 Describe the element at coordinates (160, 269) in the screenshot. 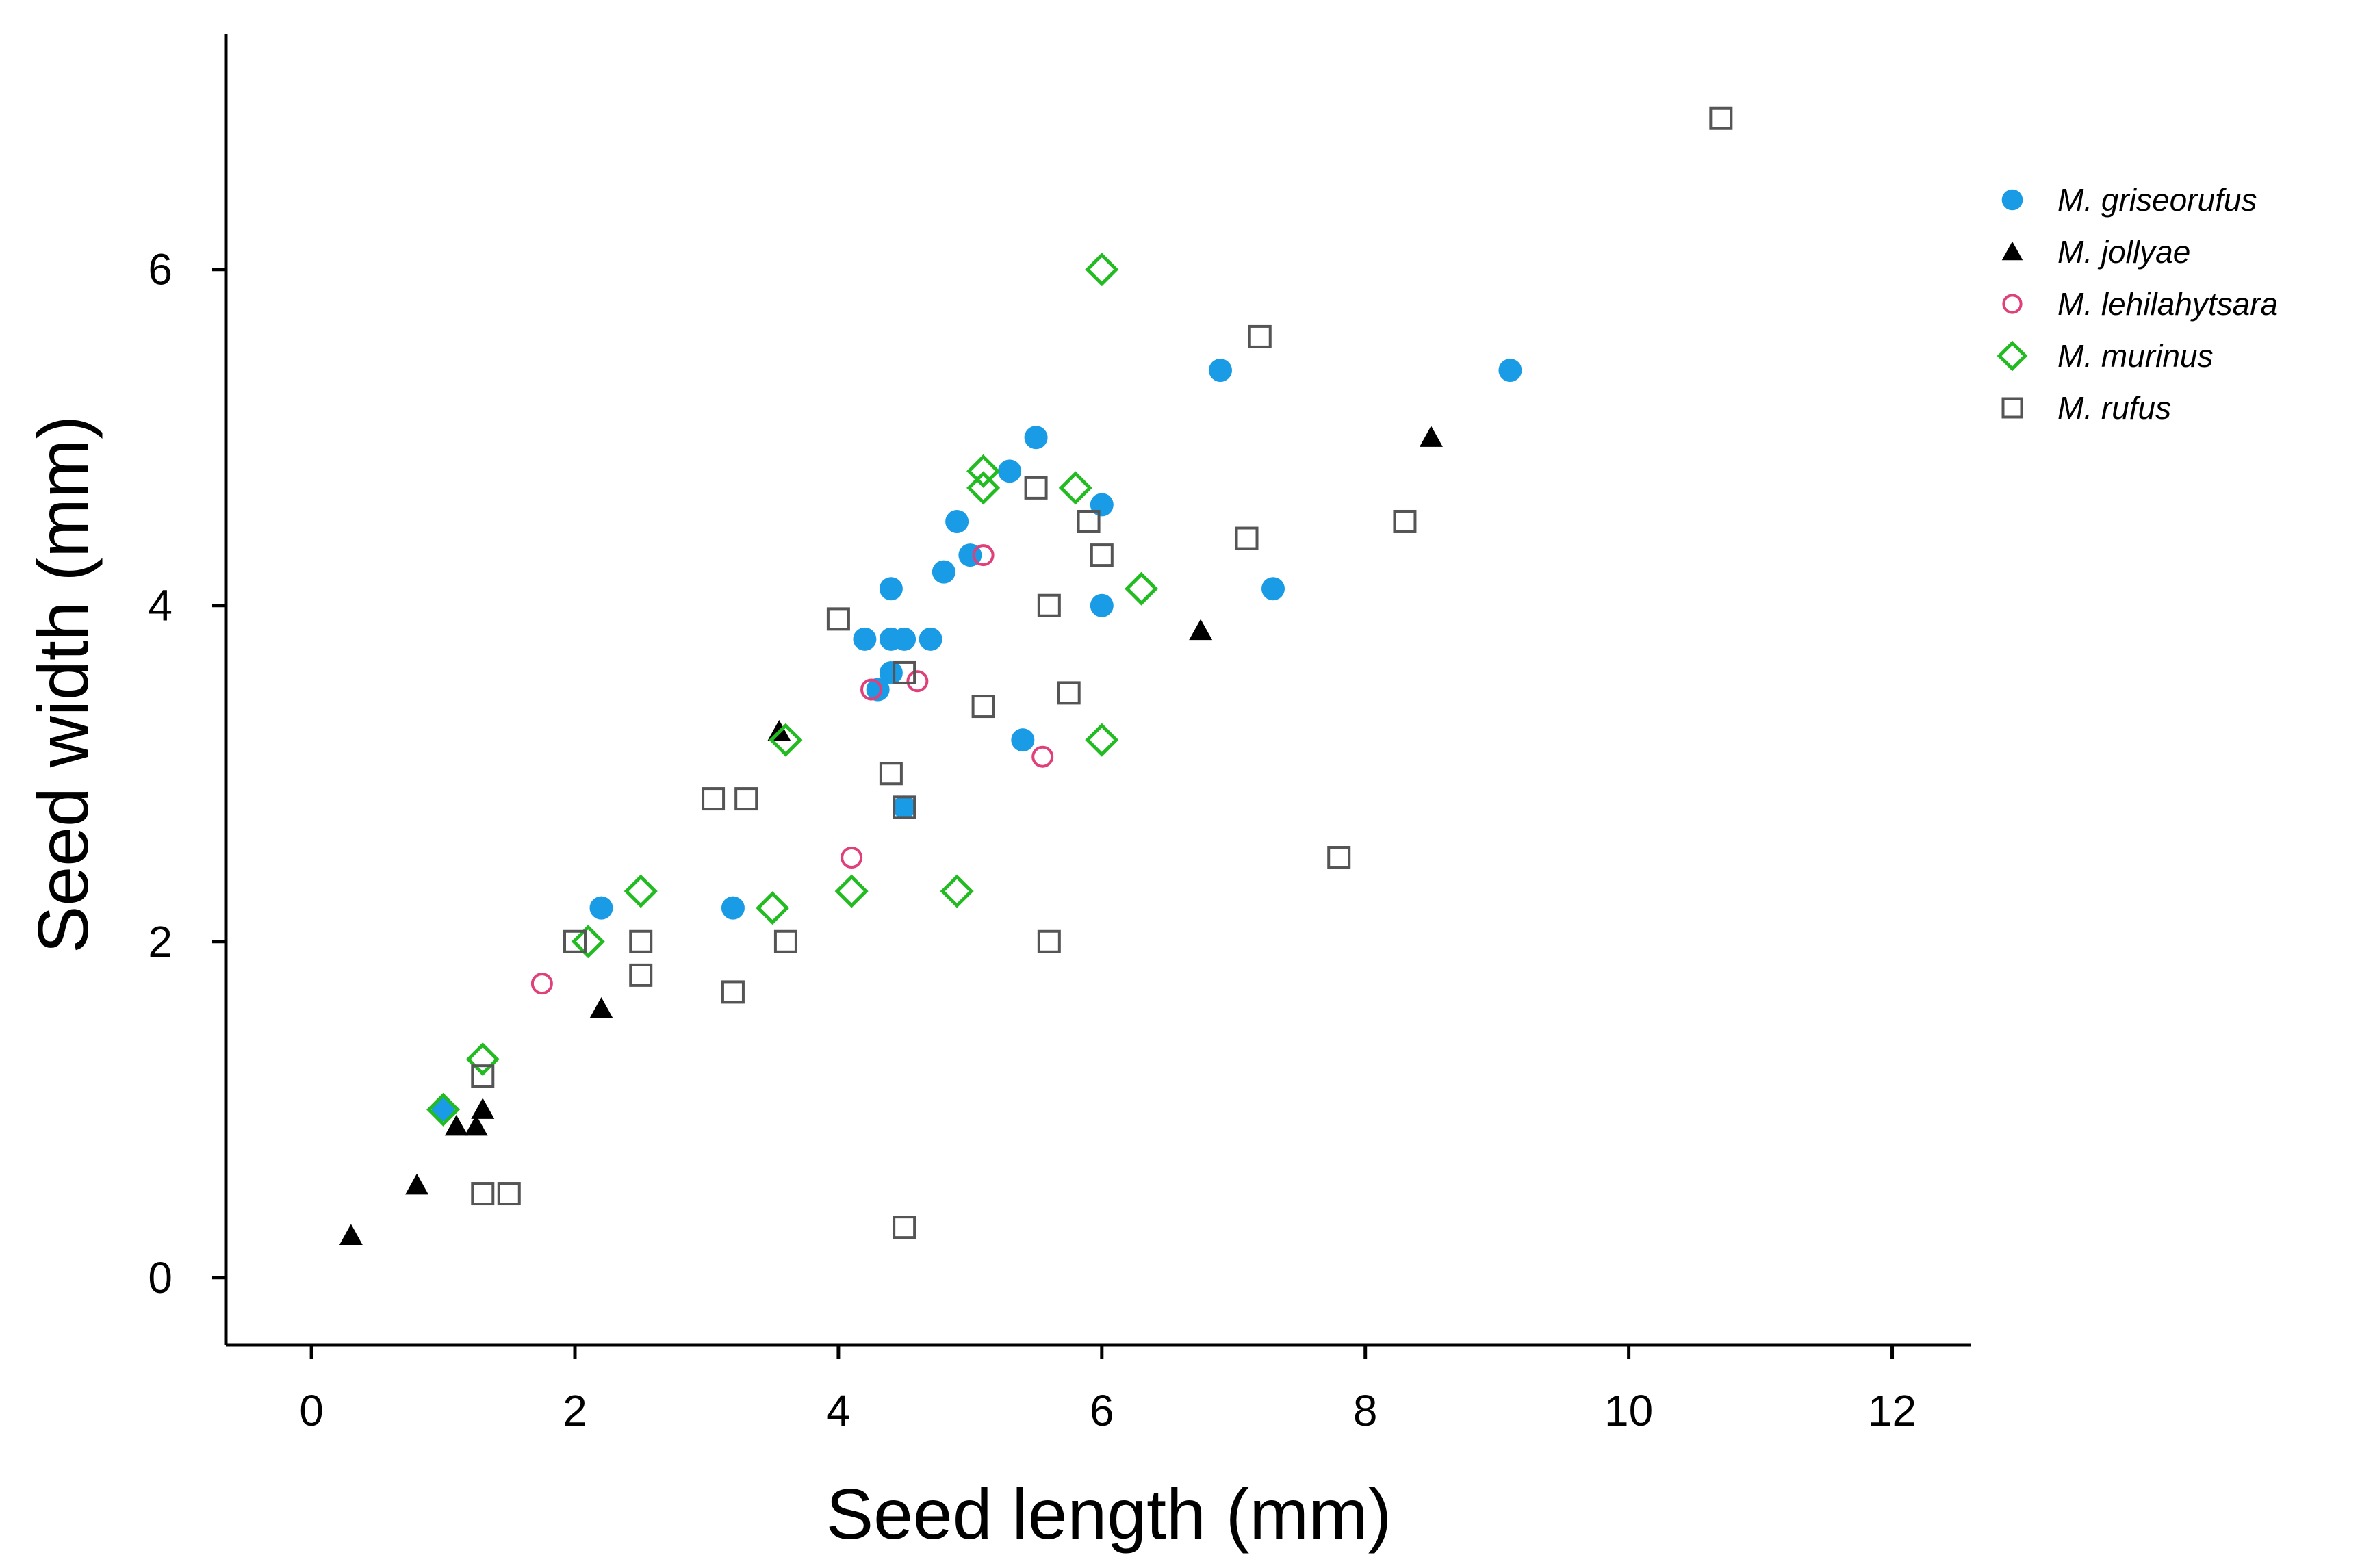

I see `y-tick-label: 6` at that location.